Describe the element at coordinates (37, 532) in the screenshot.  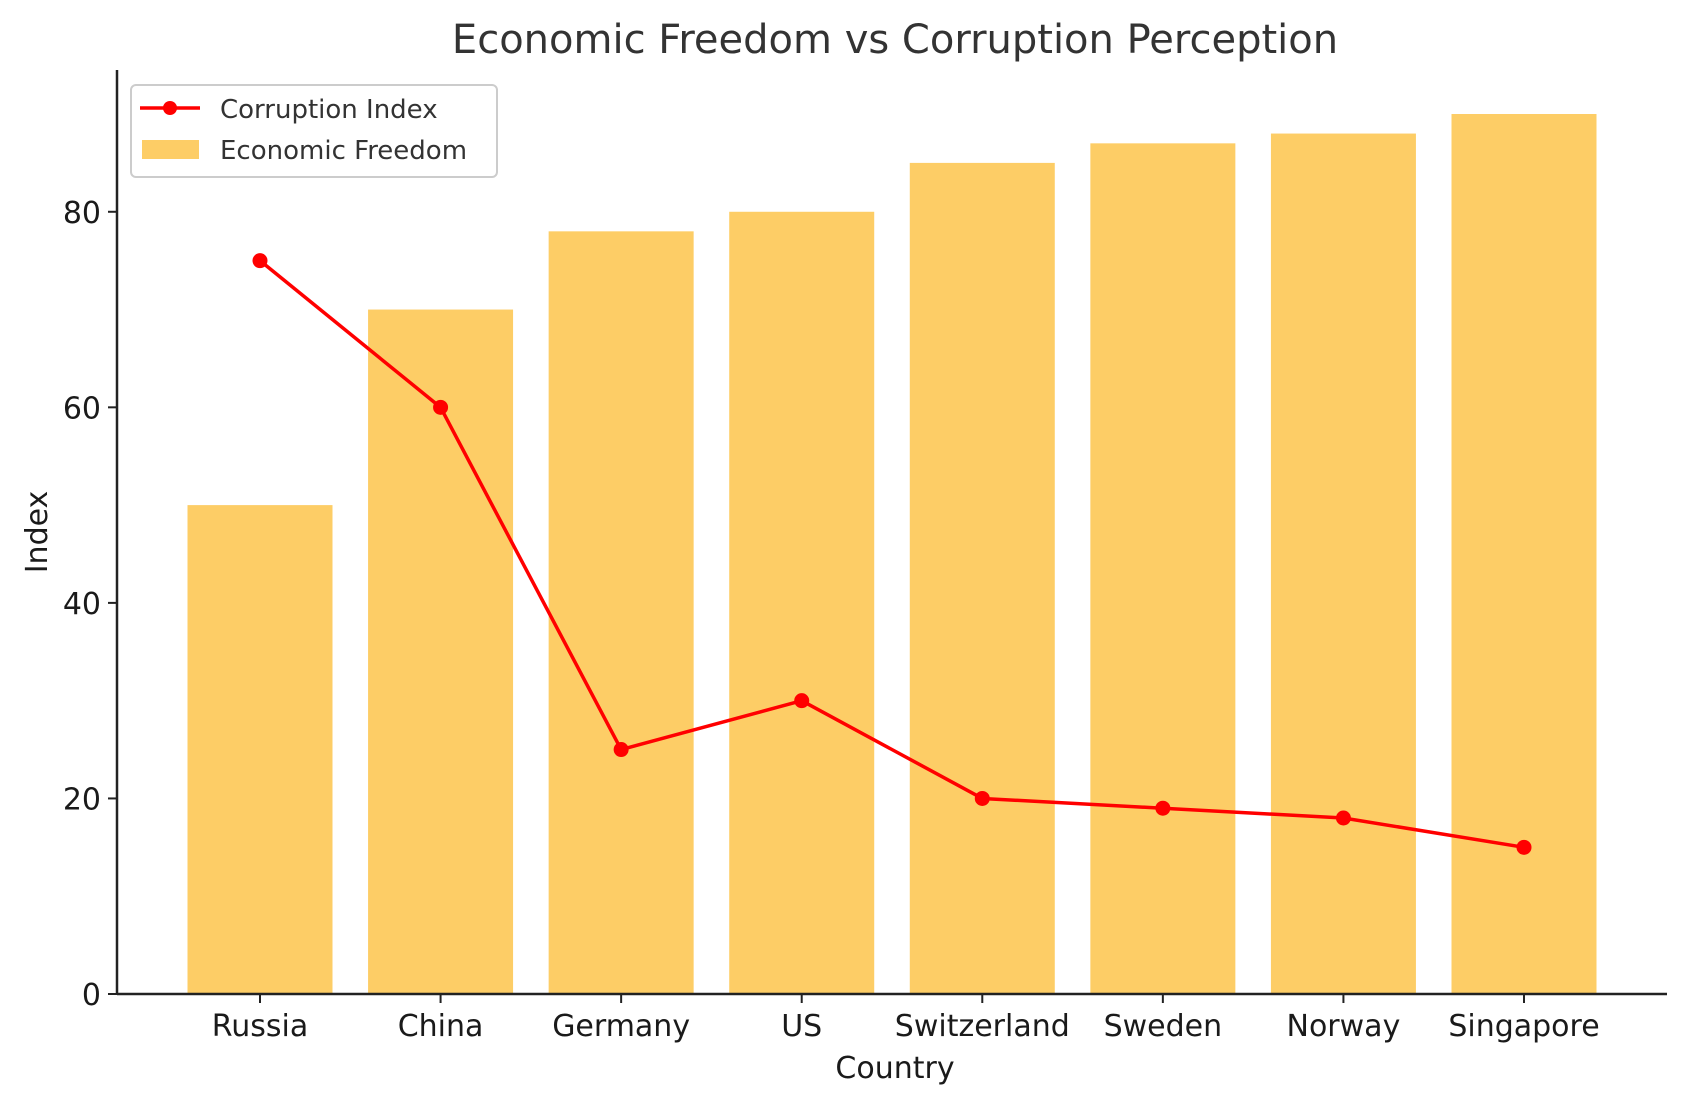
I see `y-axis-label: Index` at that location.